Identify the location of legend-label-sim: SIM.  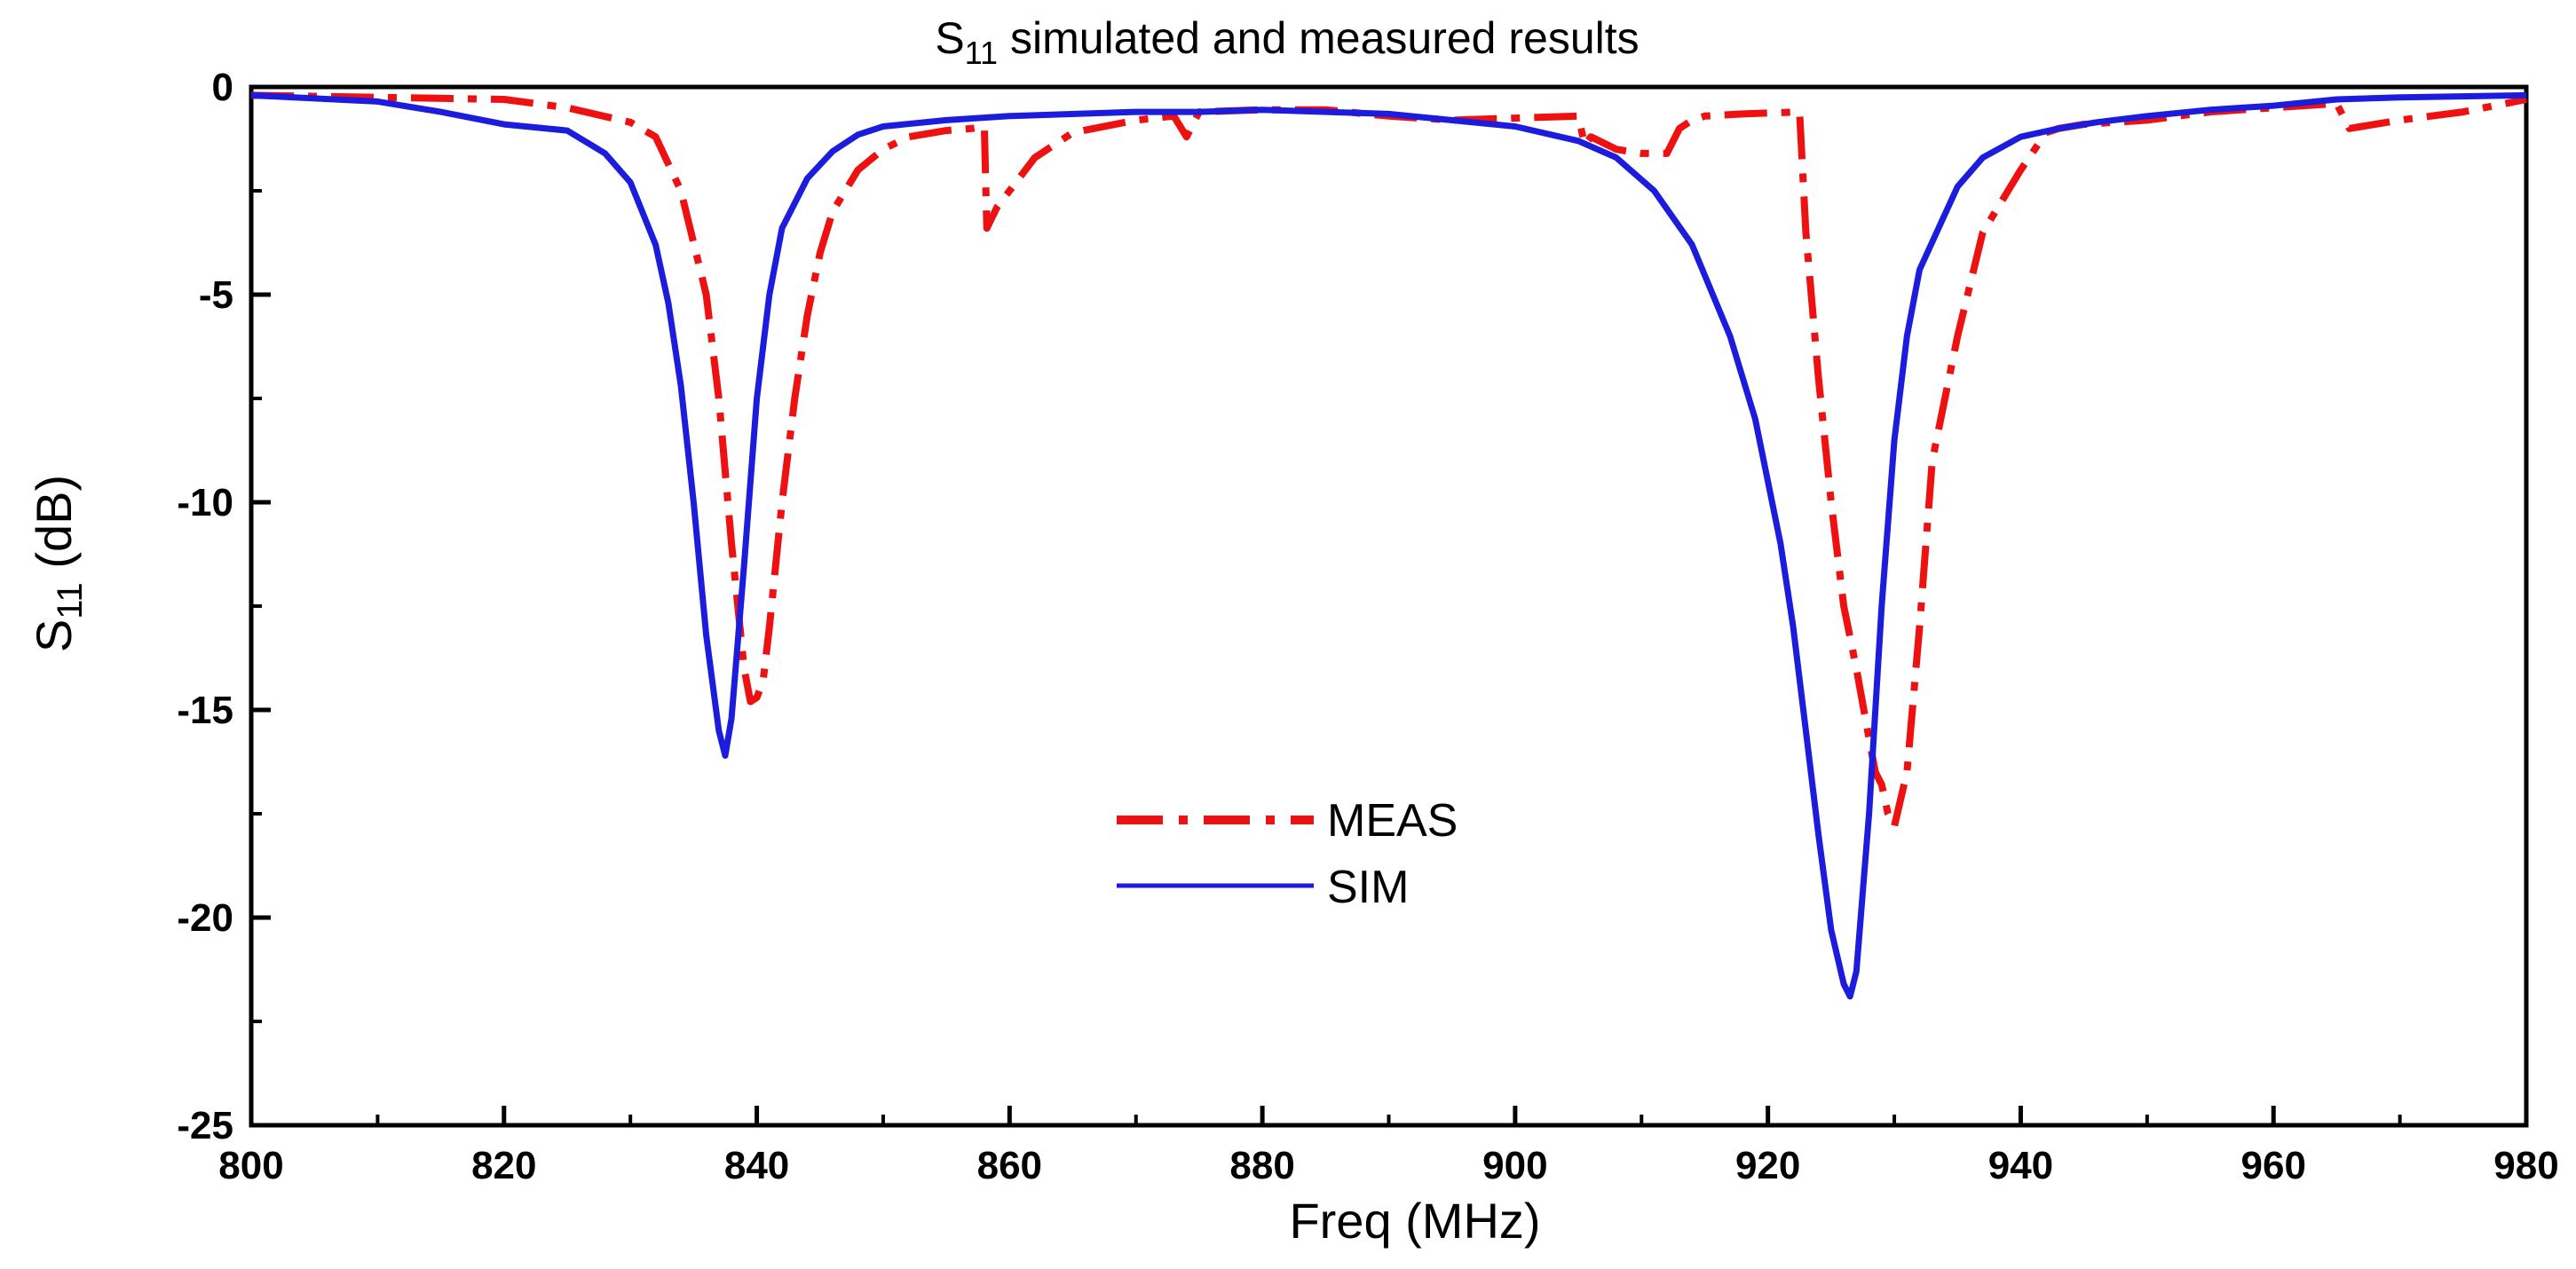
(1368, 888).